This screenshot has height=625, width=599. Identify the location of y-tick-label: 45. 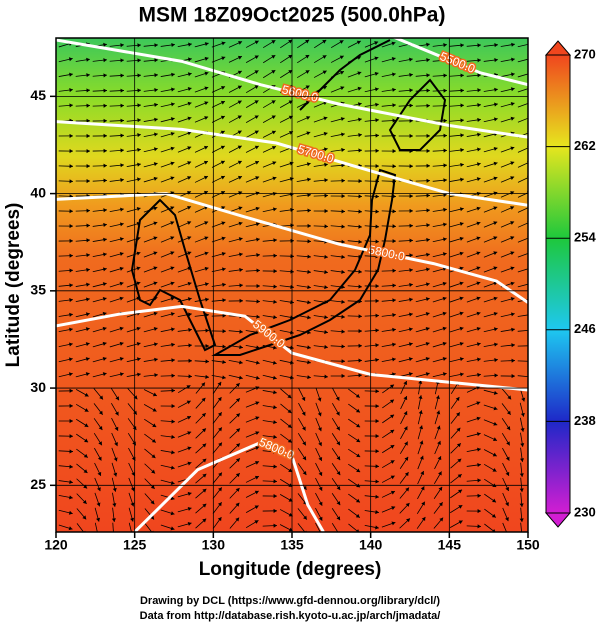
(38, 95).